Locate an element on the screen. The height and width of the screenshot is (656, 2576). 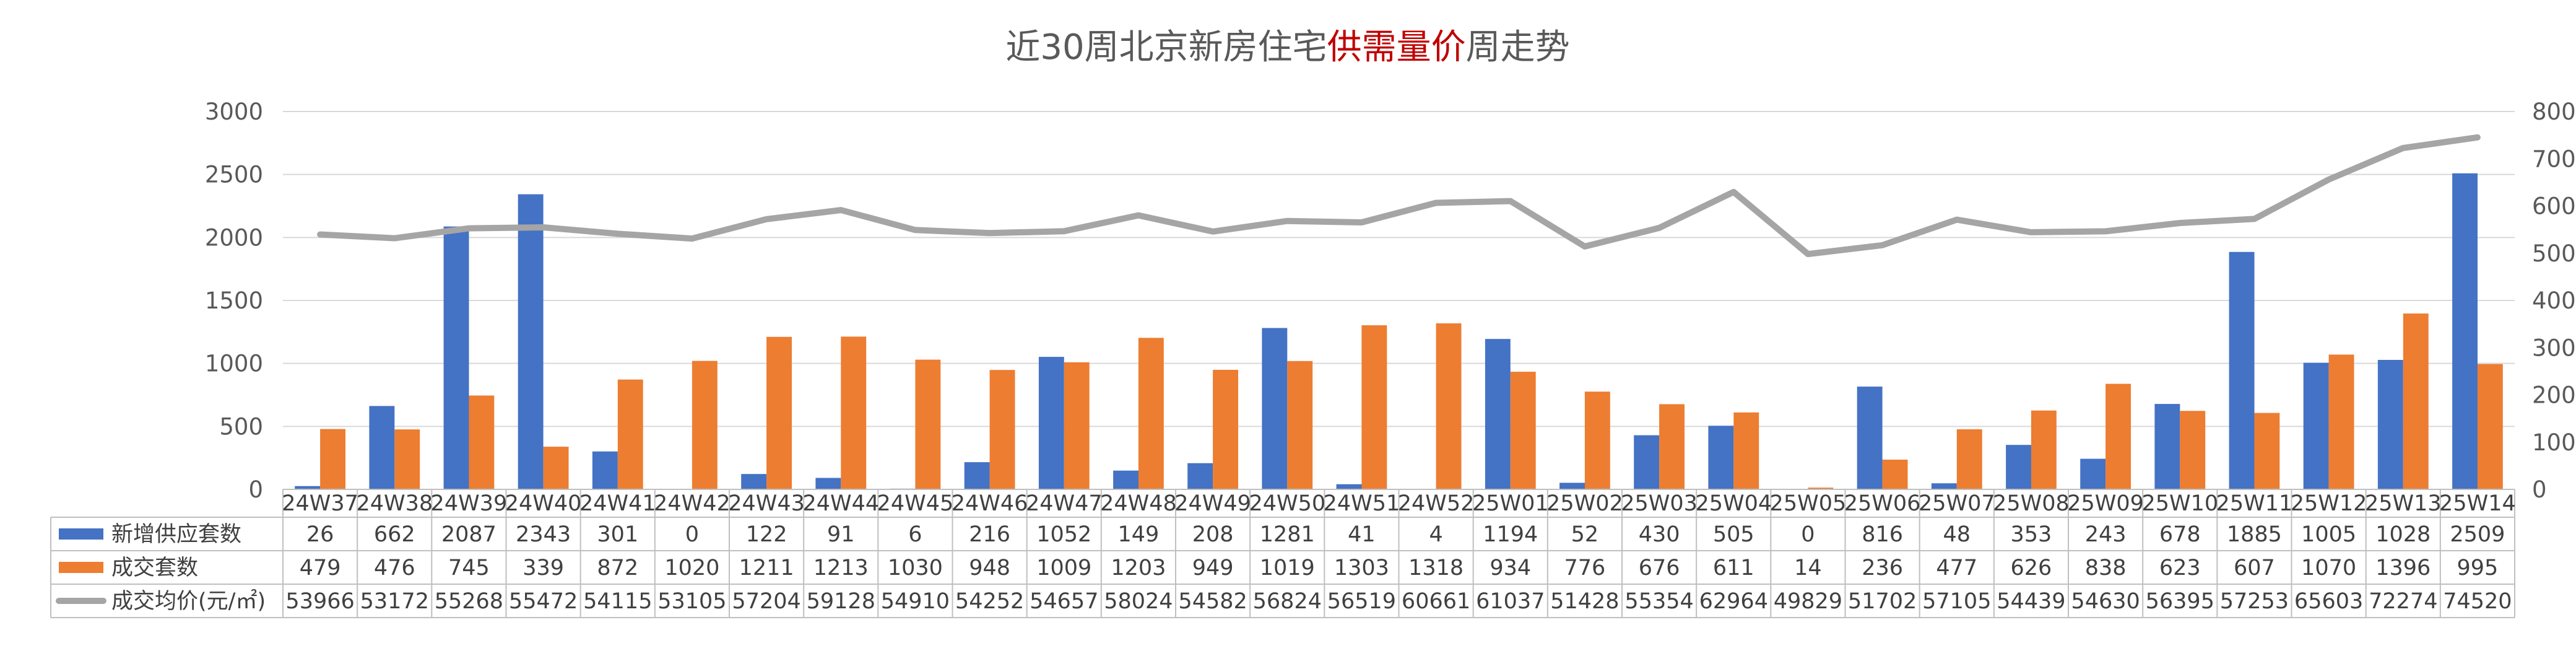
title-suffix: 周走势 is located at coordinates (1518, 47).